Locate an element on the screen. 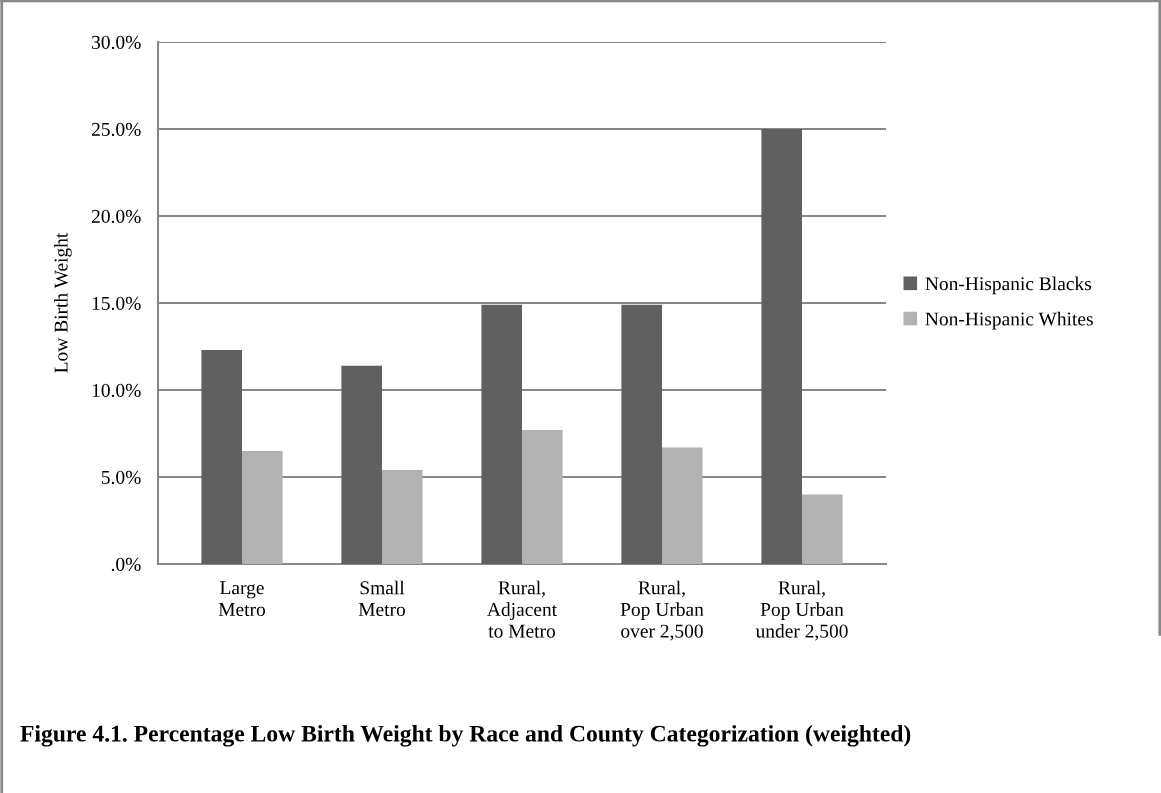  y-tick-label: 10.0% is located at coordinates (116, 390).